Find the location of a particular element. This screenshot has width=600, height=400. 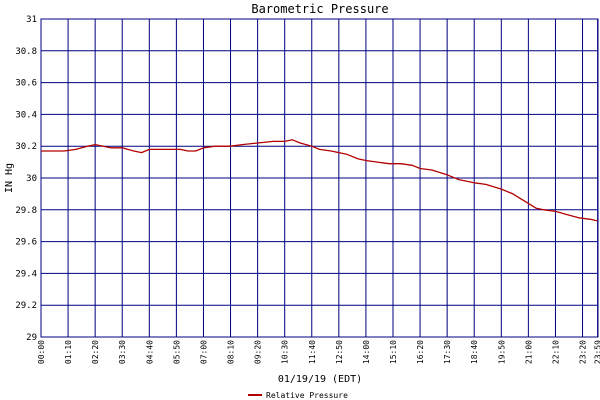

x-tick-label: 02:20 is located at coordinates (95, 352).